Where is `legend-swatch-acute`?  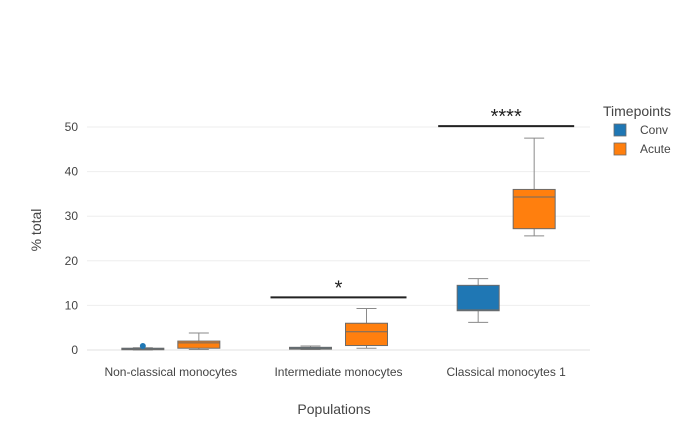
legend-swatch-acute is located at coordinates (620, 149).